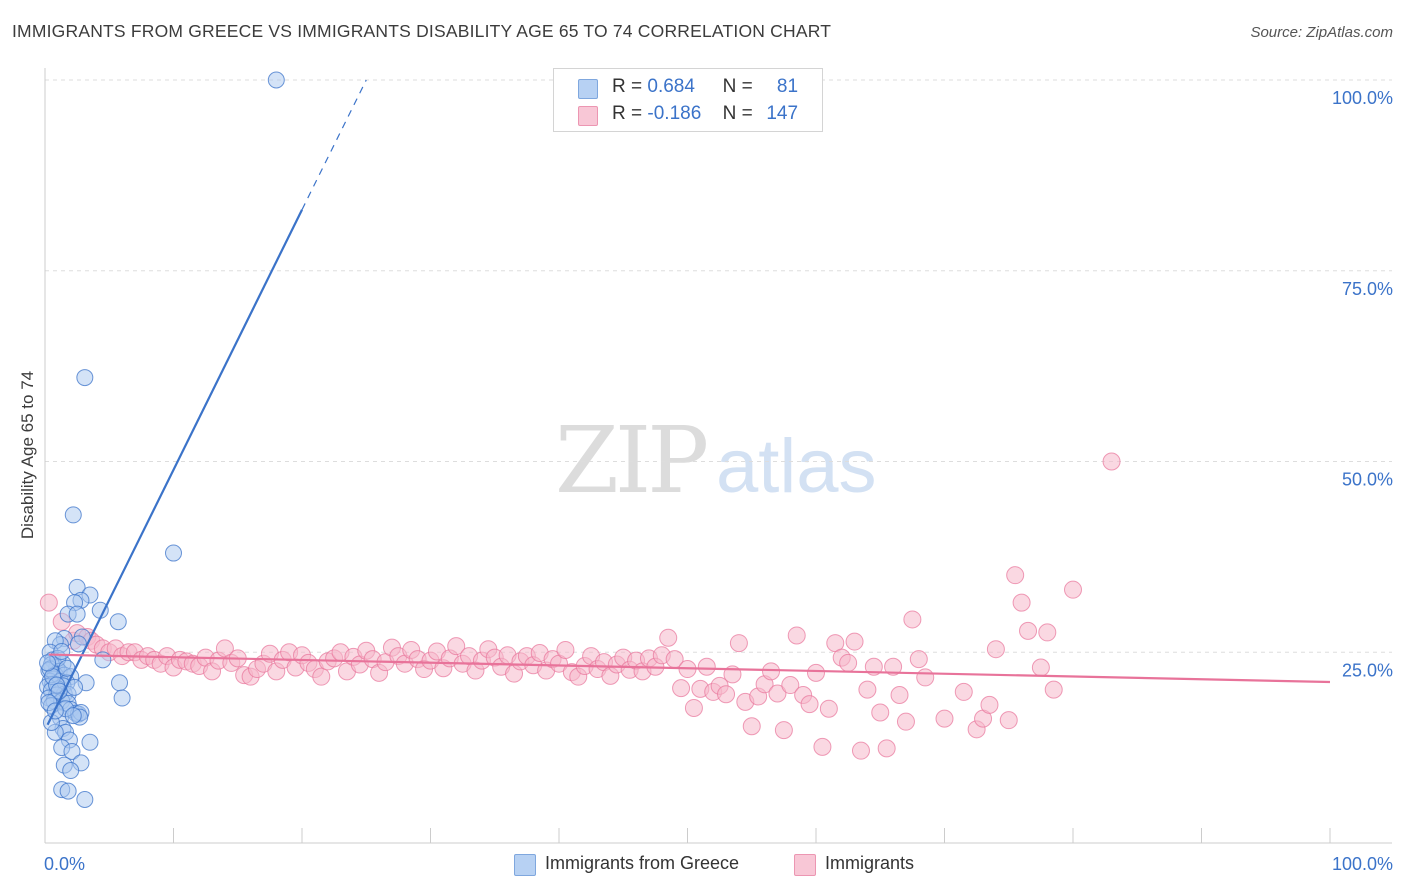 The image size is (1406, 892). What do you see at coordinates (174, 467) in the screenshot?
I see `trend-line-greece` at bounding box center [174, 467].